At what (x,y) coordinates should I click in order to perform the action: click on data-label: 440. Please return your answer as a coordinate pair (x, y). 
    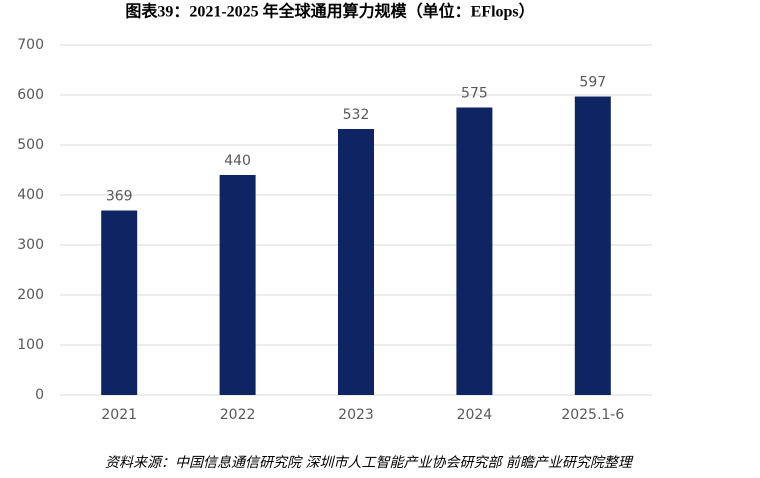
    Looking at the image, I should click on (237, 161).